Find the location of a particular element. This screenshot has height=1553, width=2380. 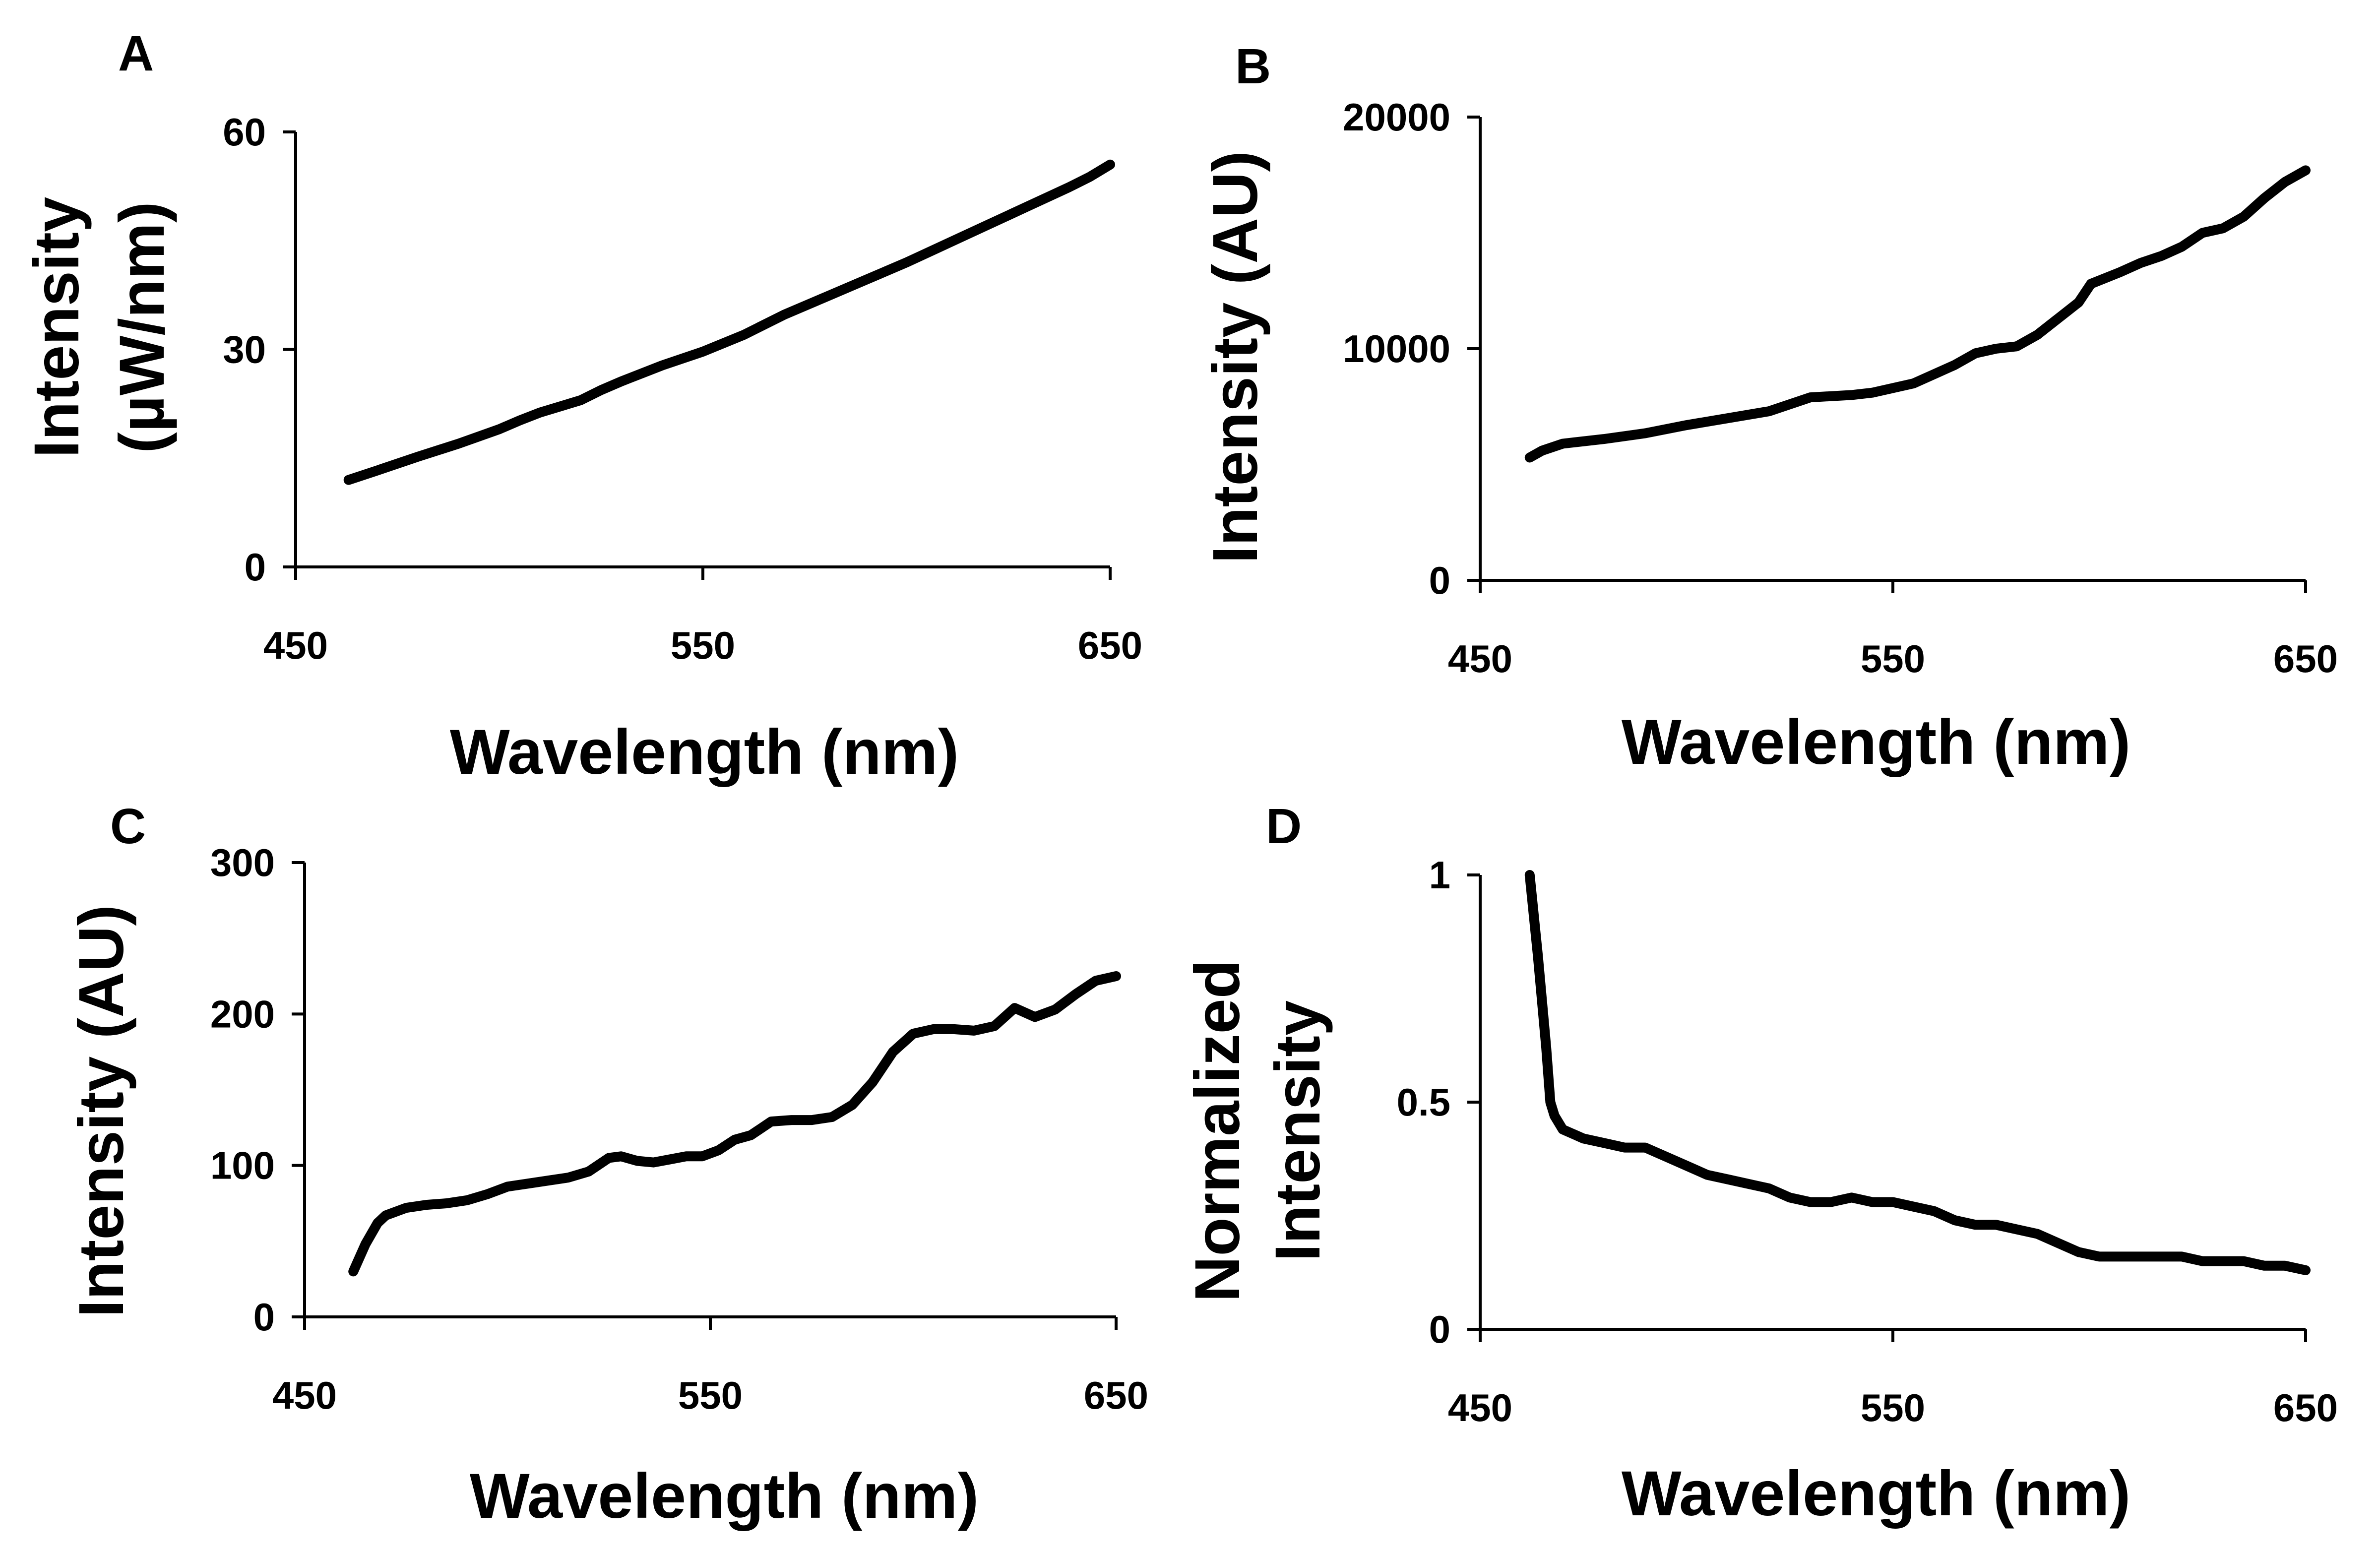

panel-b-x-axis-title: Wavelength (nm) is located at coordinates (1876, 742).